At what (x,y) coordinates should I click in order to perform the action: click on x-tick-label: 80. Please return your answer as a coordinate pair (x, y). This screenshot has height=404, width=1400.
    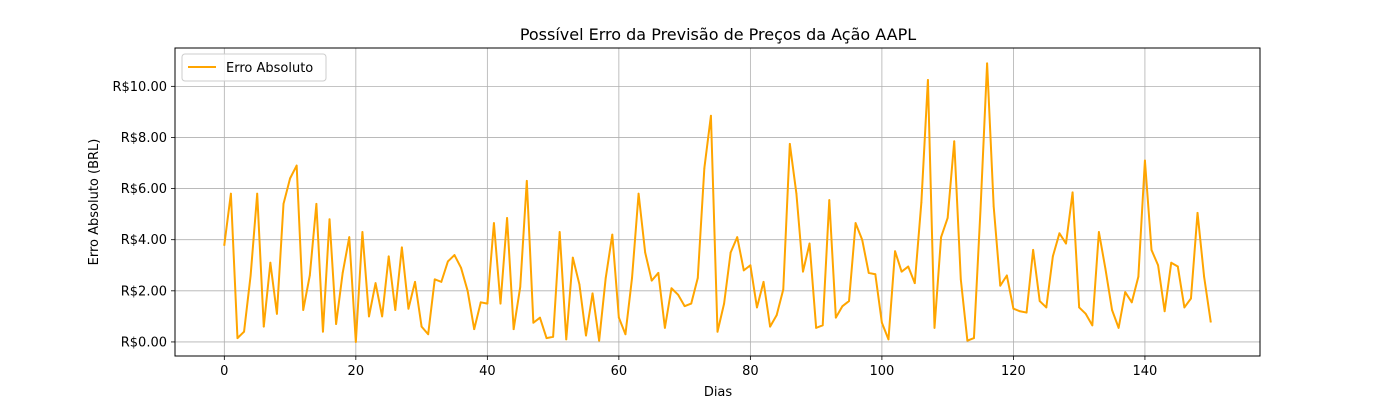
    Looking at the image, I should click on (750, 371).